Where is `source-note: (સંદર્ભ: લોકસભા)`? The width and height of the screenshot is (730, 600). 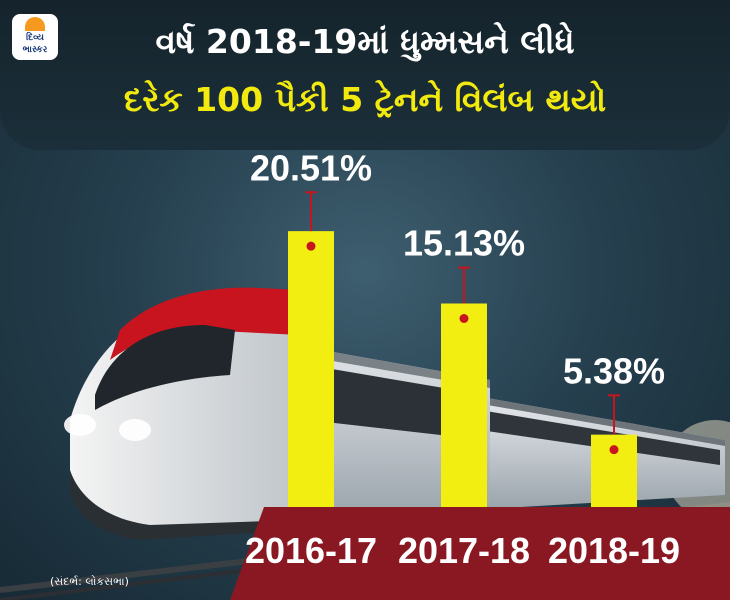
source-note: (સંદર્ભ: લોકસભા) is located at coordinates (89, 581).